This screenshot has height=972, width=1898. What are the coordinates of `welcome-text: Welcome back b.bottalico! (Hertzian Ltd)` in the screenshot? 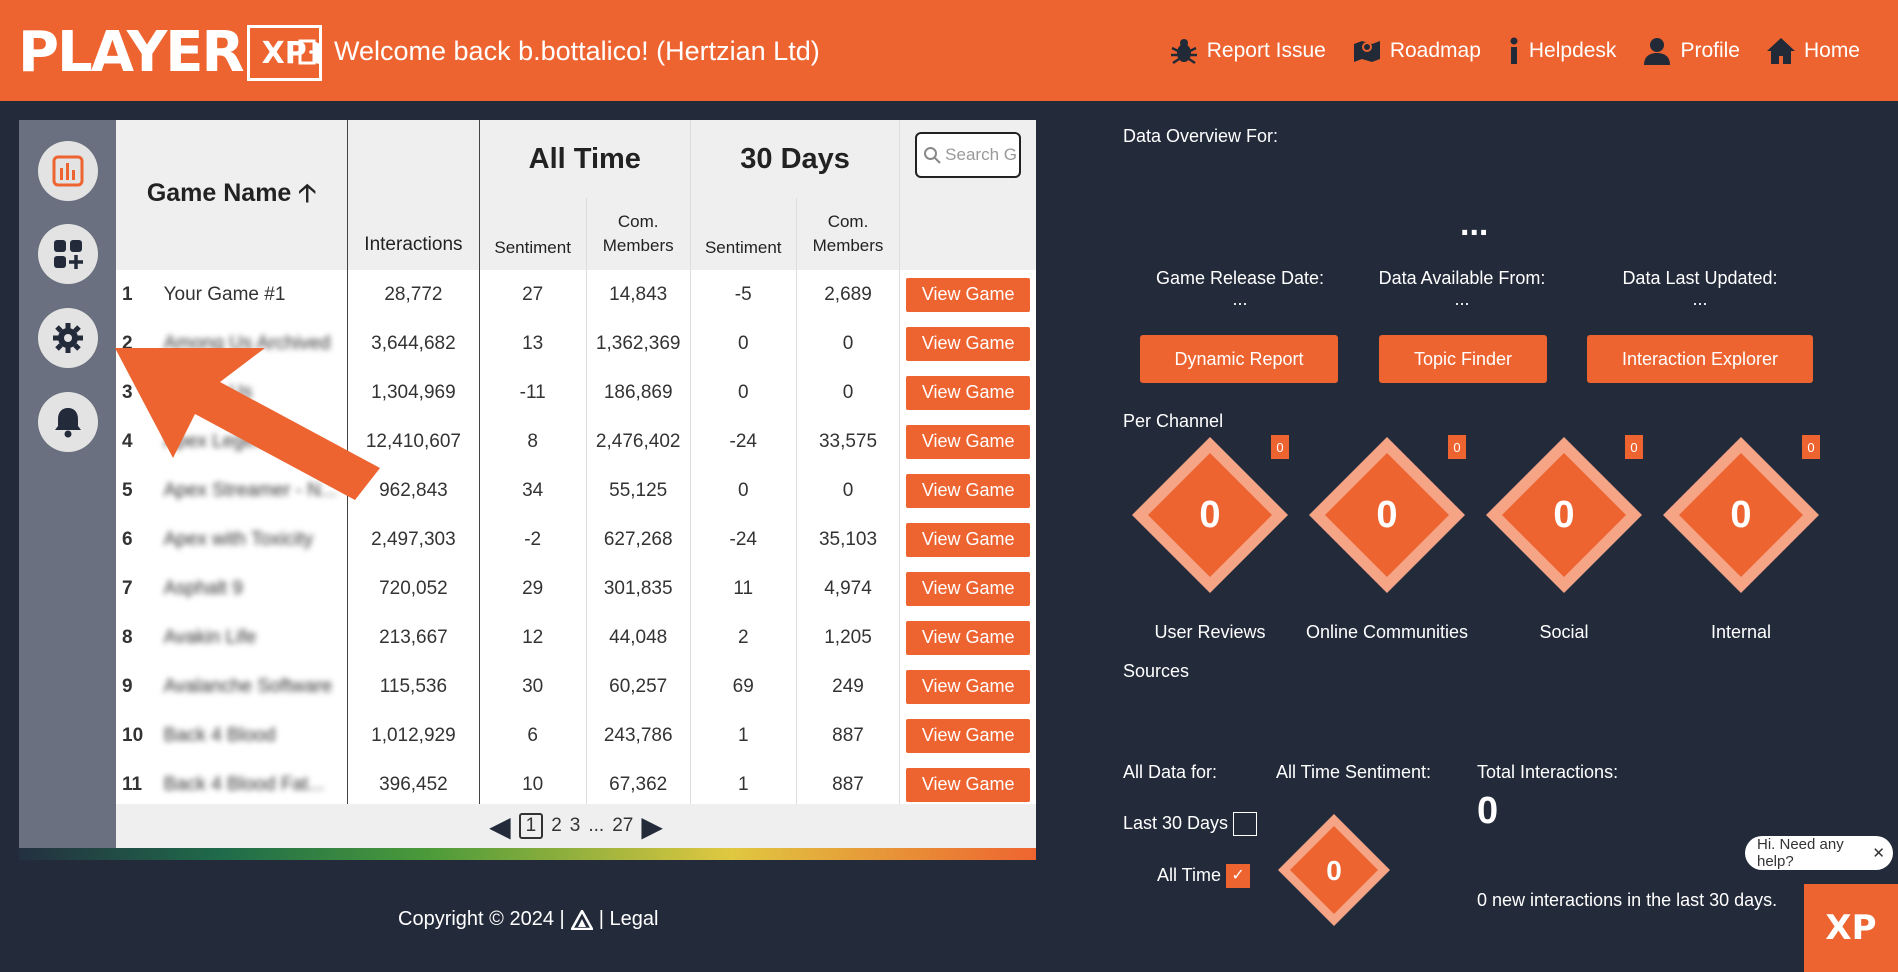 It's located at (577, 51).